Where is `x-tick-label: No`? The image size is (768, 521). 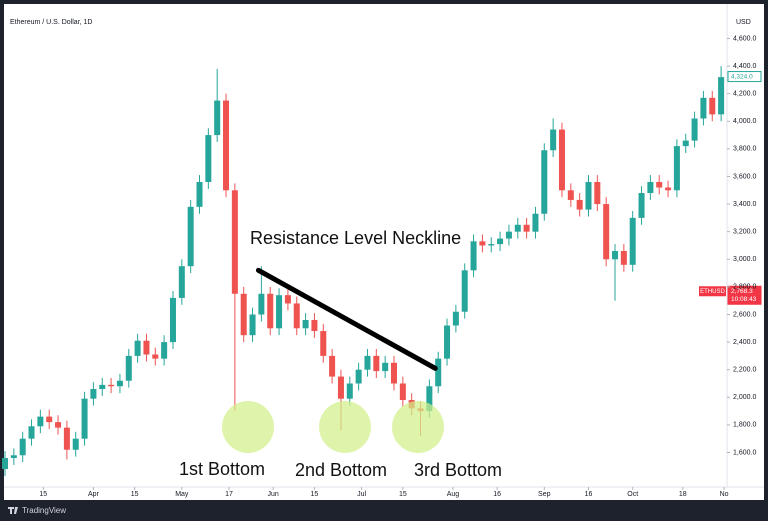
x-tick-label: No is located at coordinates (724, 494).